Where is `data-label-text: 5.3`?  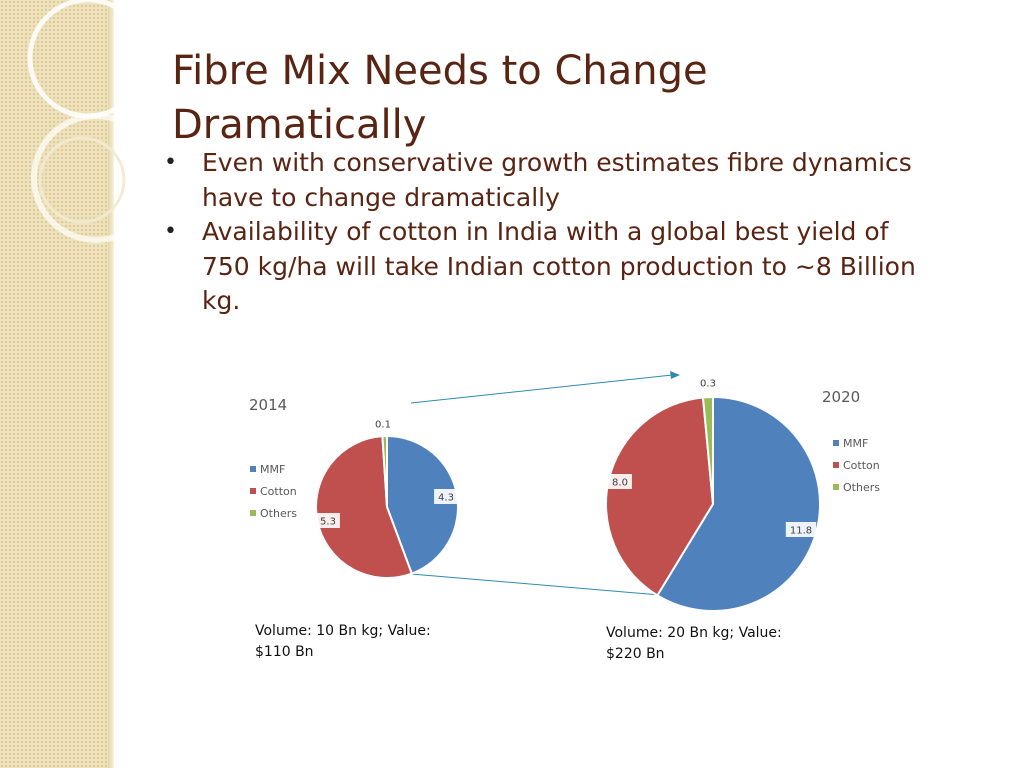 data-label-text: 5.3 is located at coordinates (328, 522).